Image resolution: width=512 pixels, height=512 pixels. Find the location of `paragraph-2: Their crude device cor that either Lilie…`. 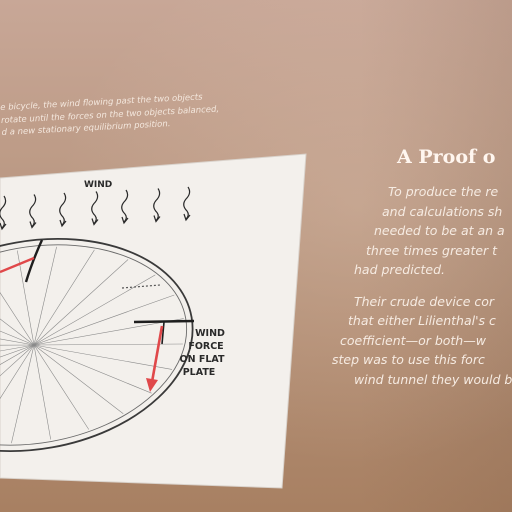

paragraph-2: Their crude device cor that either Lilie… is located at coordinates (422, 341).